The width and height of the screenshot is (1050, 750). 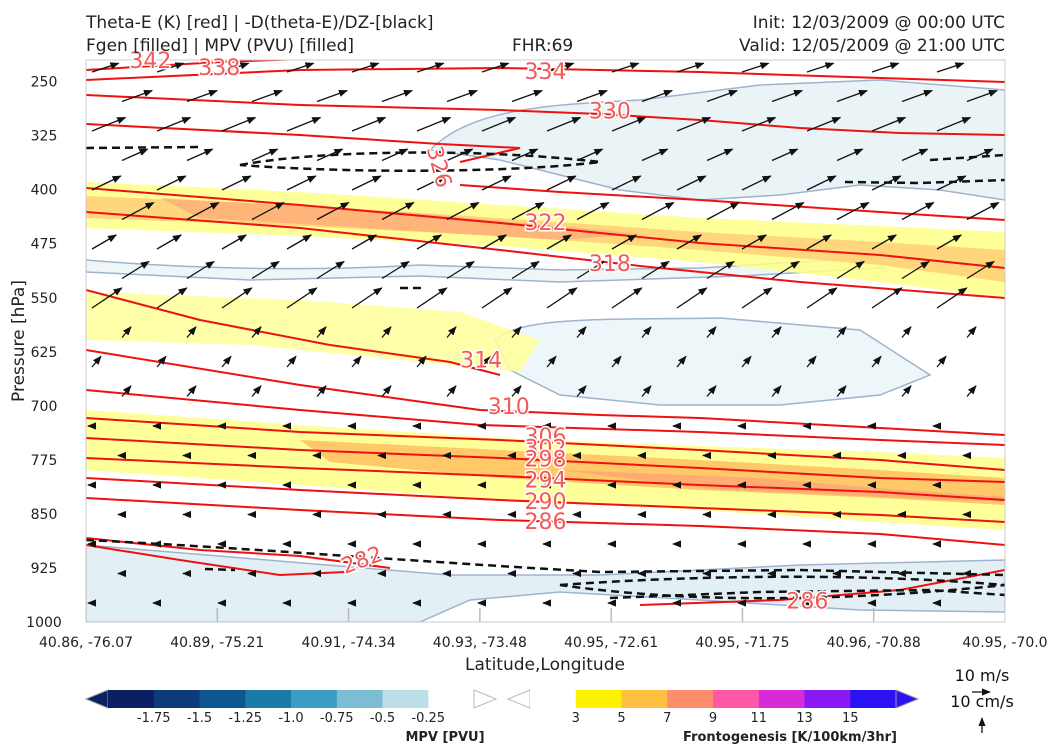 What do you see at coordinates (611, 643) in the screenshot?
I see `x-tick-label: 40.95, -72.61` at bounding box center [611, 643].